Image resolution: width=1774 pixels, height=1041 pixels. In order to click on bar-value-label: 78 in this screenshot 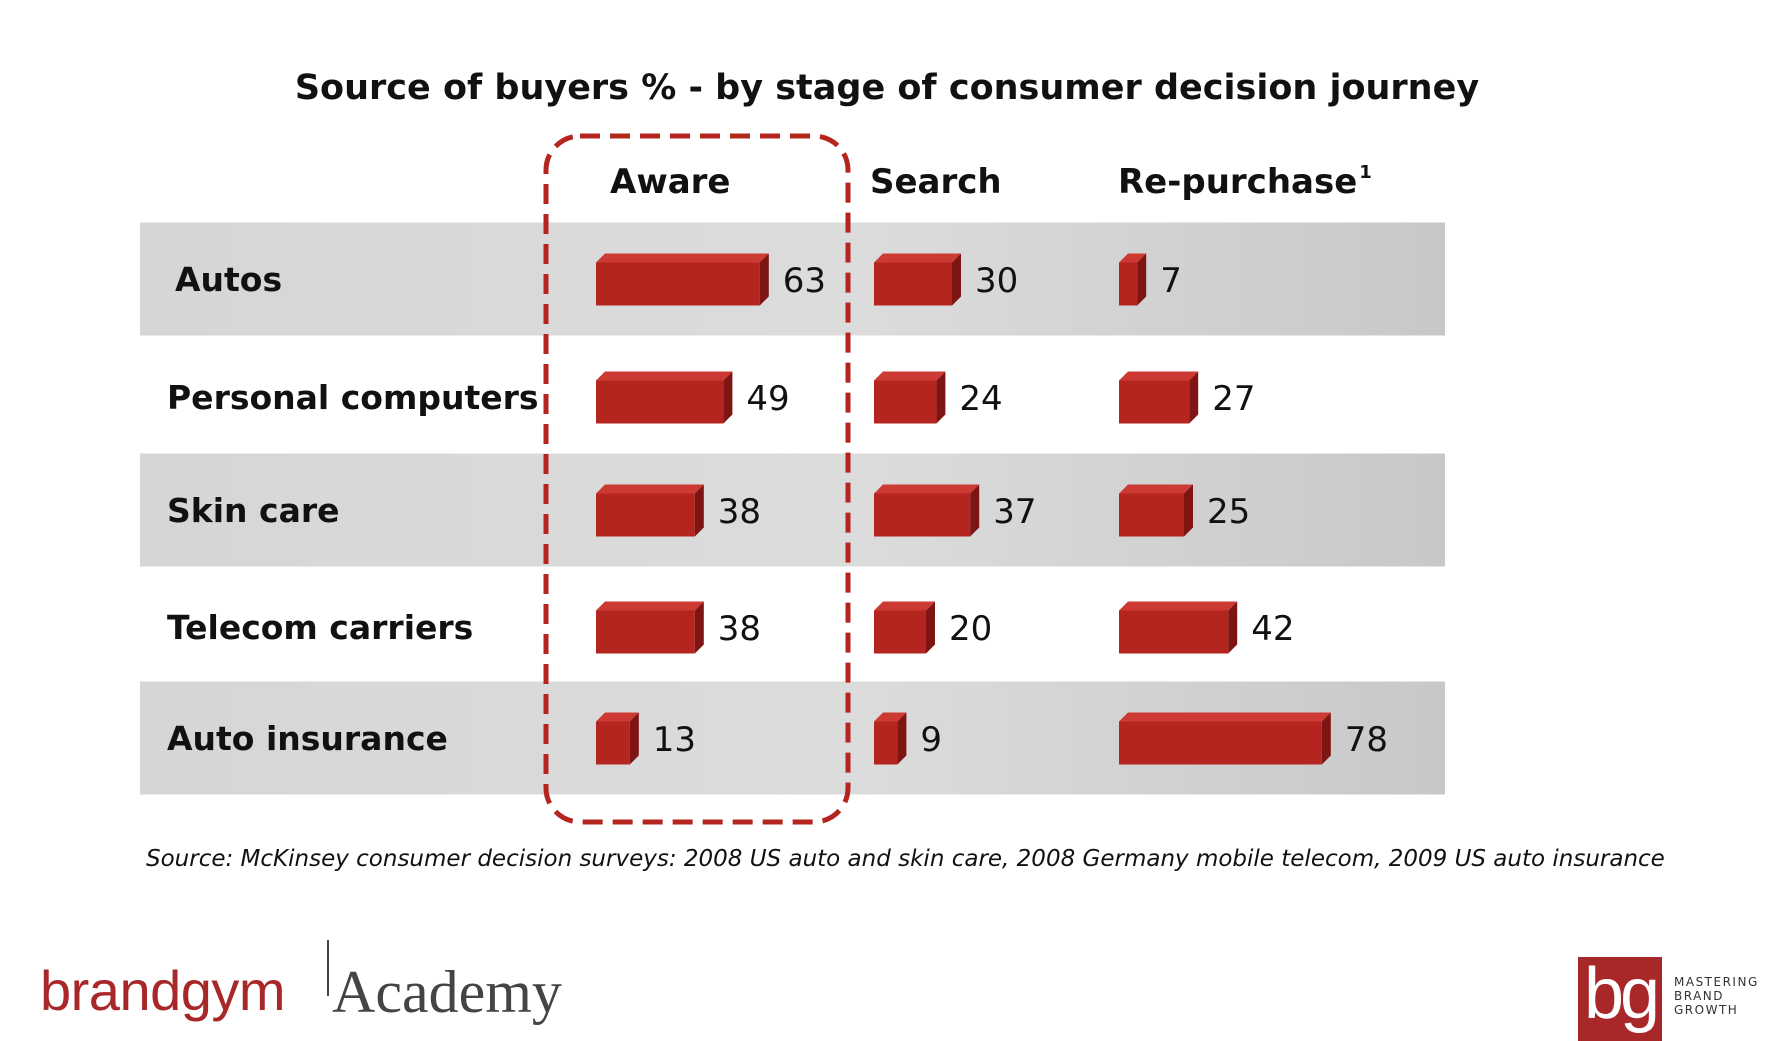, I will do `click(1366, 740)`.